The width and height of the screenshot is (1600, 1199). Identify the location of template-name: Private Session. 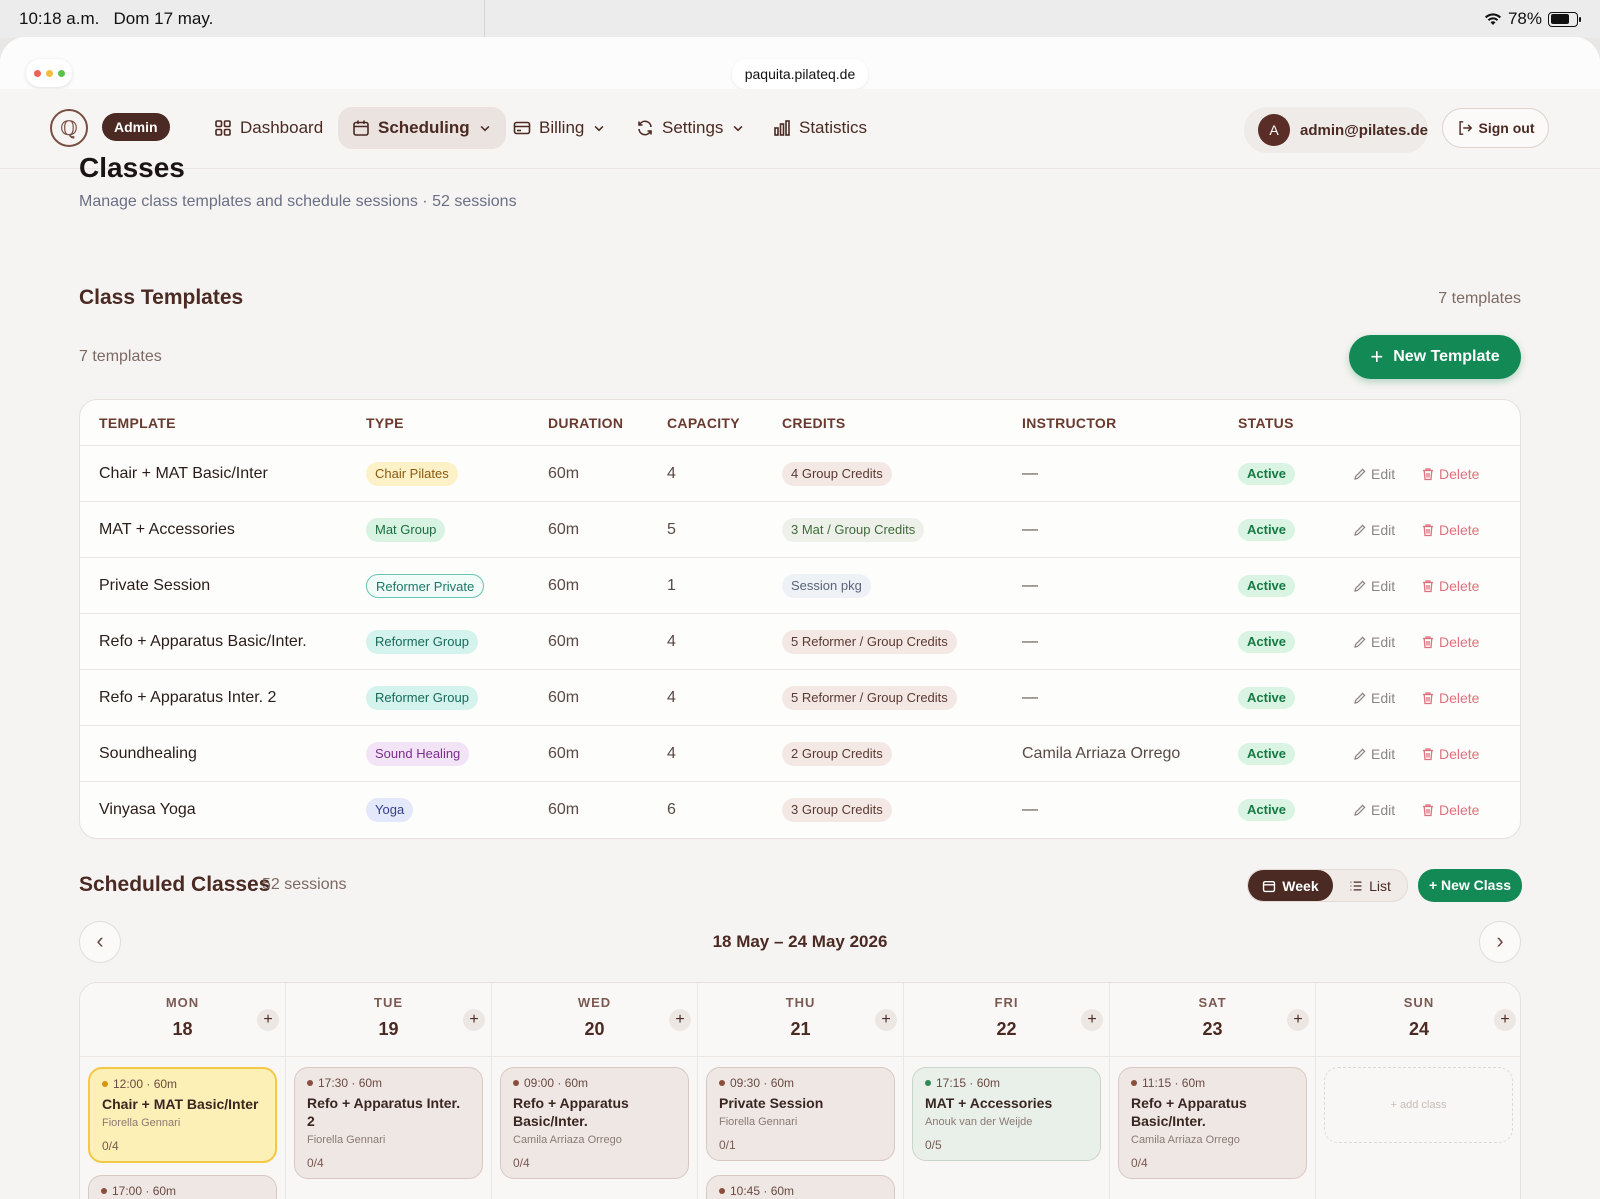
(155, 585).